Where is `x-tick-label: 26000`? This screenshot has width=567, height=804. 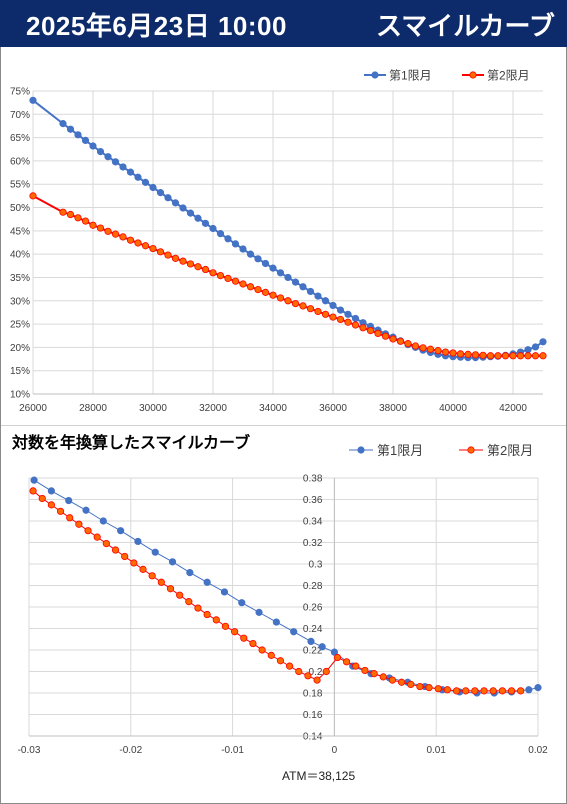
x-tick-label: 26000 is located at coordinates (33, 408).